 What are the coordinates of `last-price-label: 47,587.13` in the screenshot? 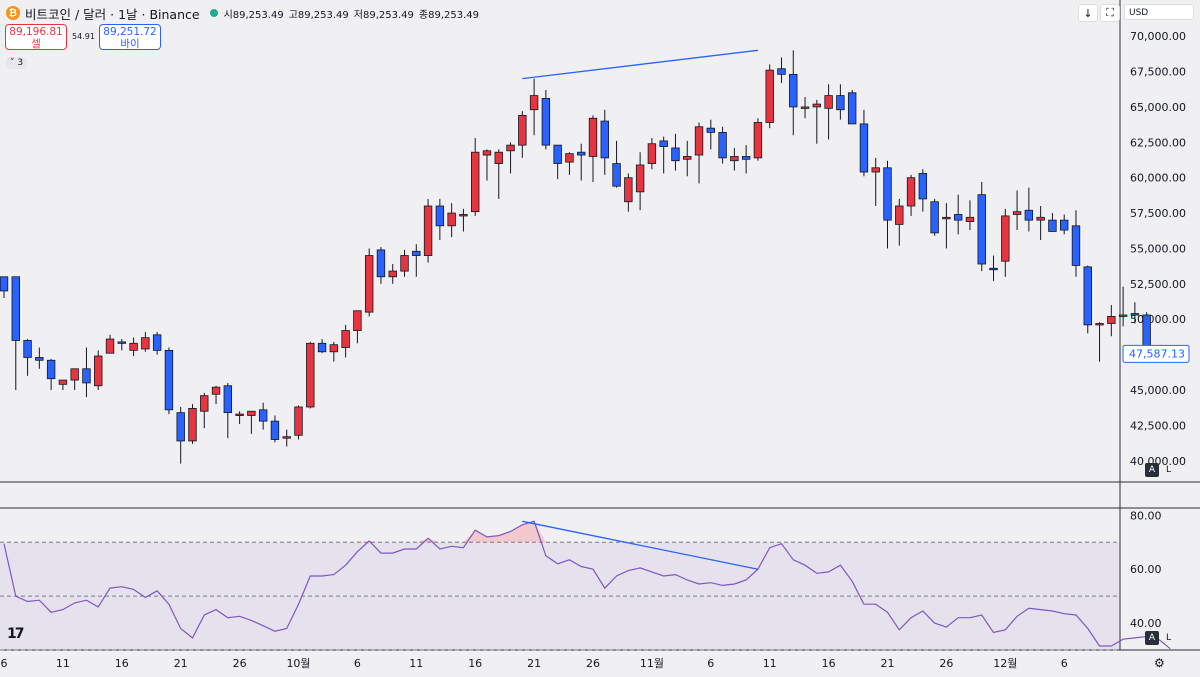 It's located at (1157, 353).